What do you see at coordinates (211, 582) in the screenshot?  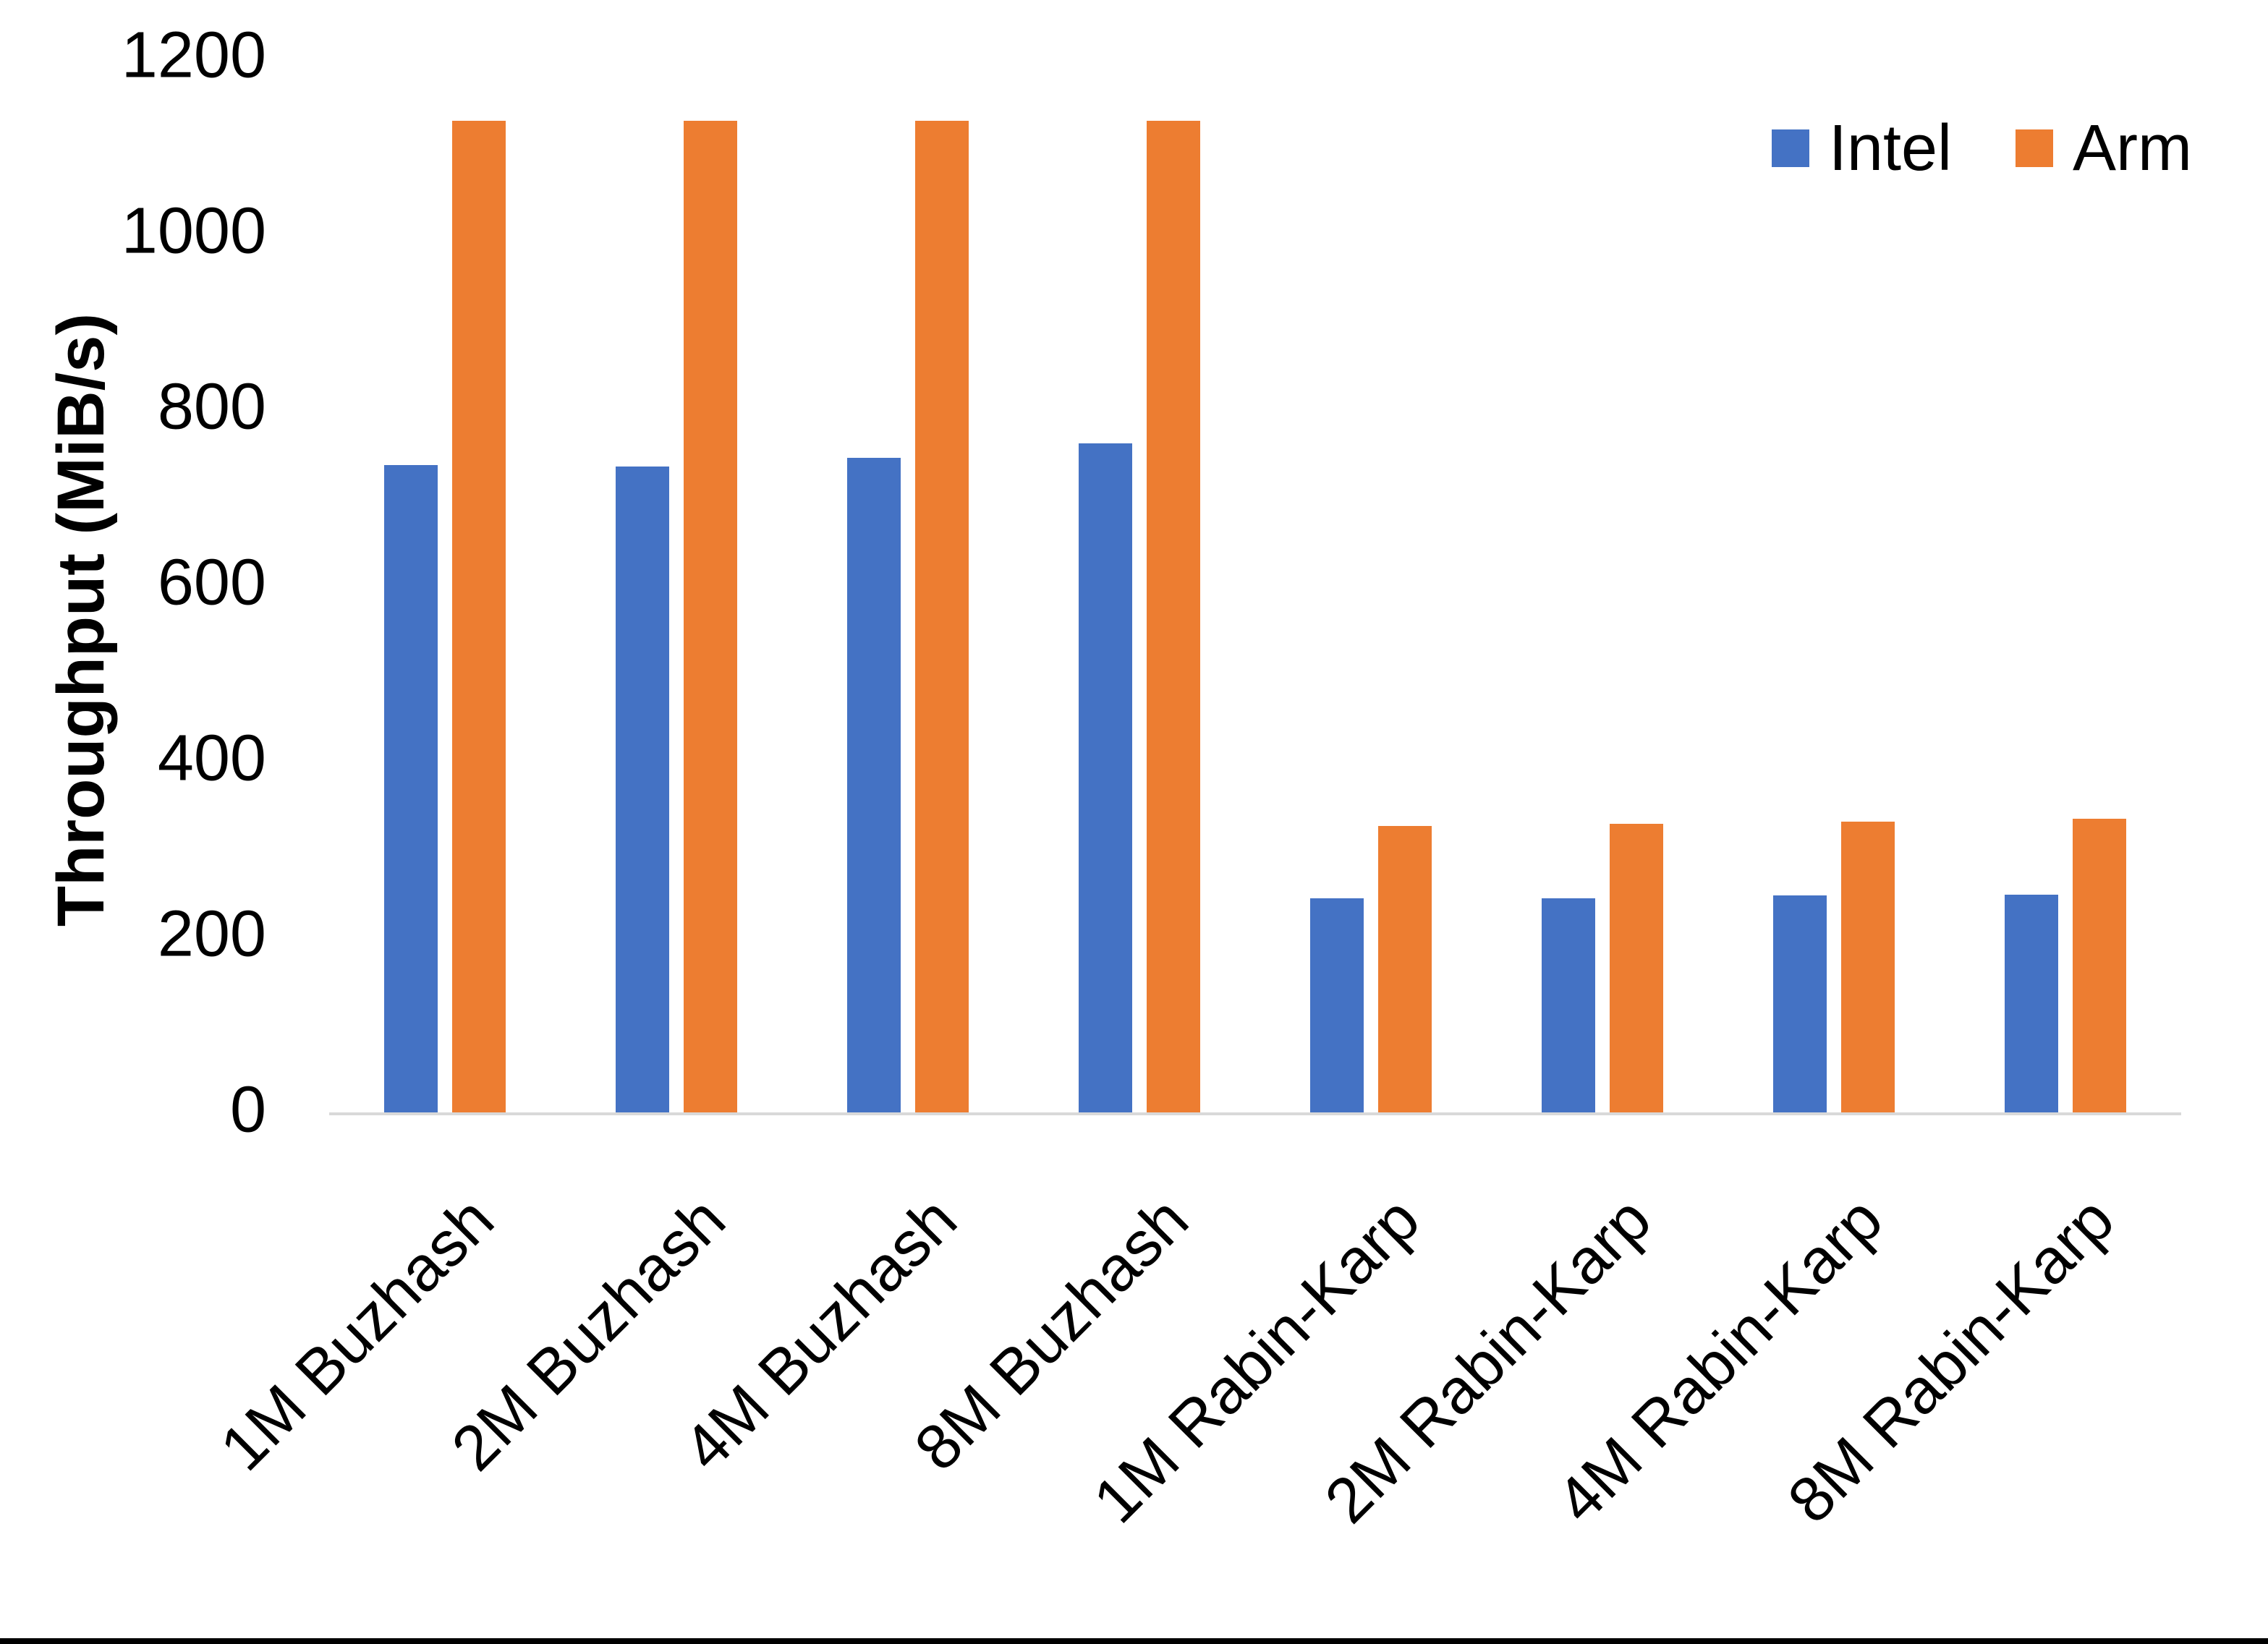 I see `y-tick-label-600: 600` at bounding box center [211, 582].